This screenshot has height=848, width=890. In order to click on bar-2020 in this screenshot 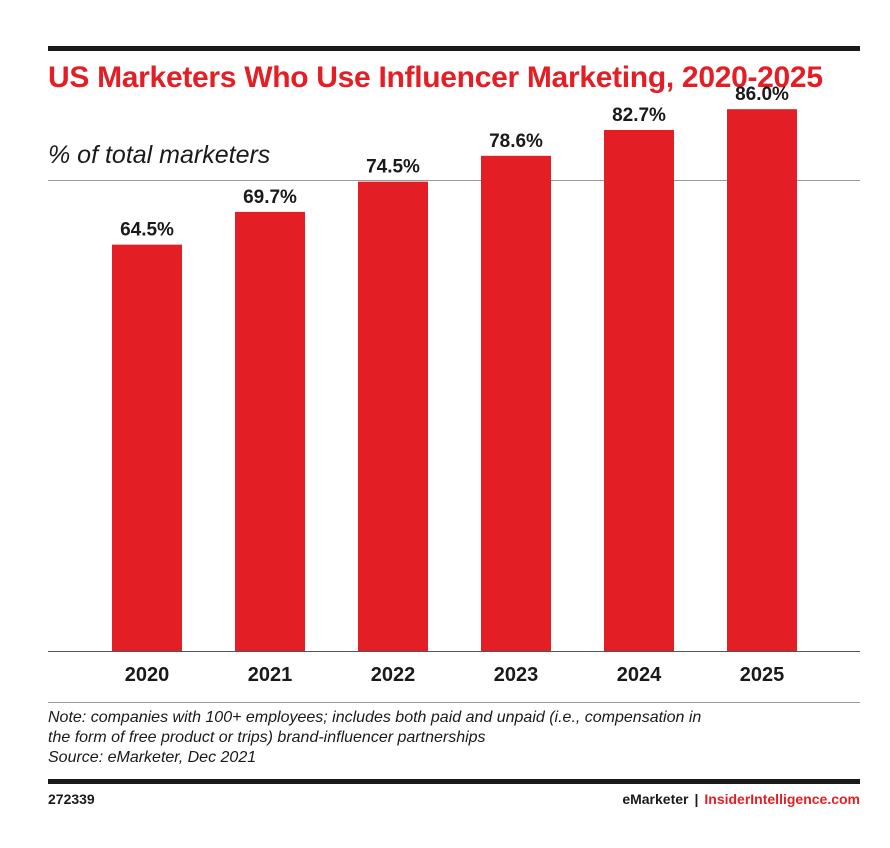, I will do `click(147, 447)`.